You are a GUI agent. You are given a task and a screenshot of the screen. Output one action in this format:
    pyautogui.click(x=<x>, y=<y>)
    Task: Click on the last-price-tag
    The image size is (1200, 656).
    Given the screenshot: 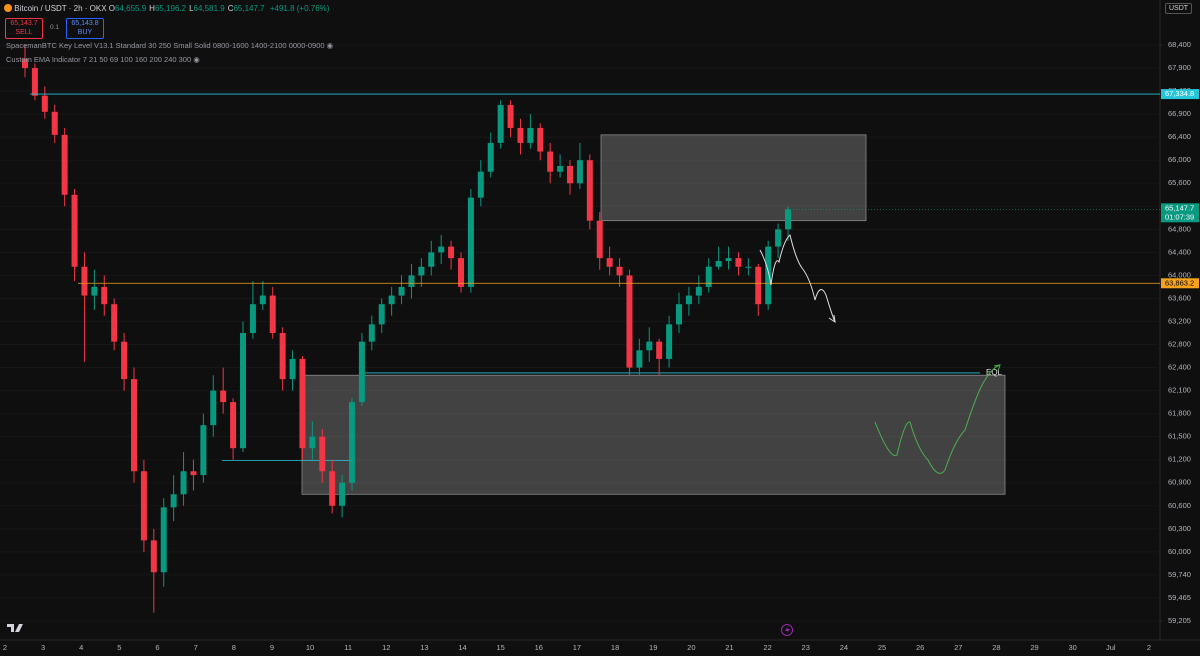 What is the action you would take?
    pyautogui.click(x=1180, y=213)
    